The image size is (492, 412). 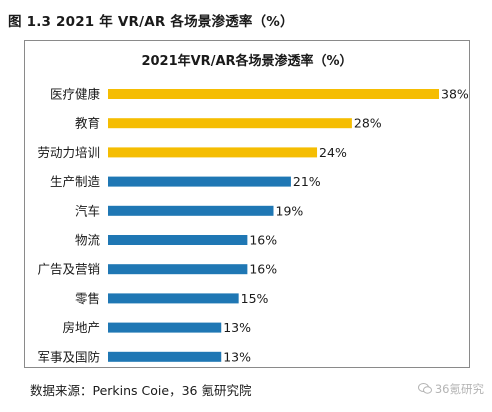 What do you see at coordinates (68, 269) in the screenshot?
I see `category-label: 广告及营销` at bounding box center [68, 269].